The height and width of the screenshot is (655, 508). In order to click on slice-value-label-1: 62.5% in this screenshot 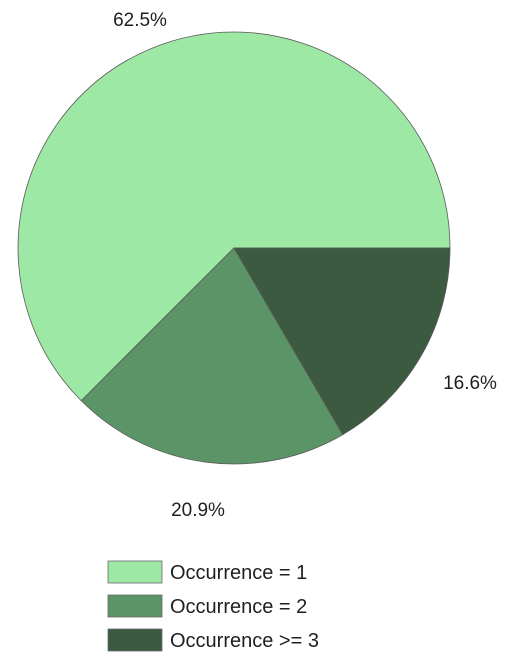, I will do `click(140, 20)`.